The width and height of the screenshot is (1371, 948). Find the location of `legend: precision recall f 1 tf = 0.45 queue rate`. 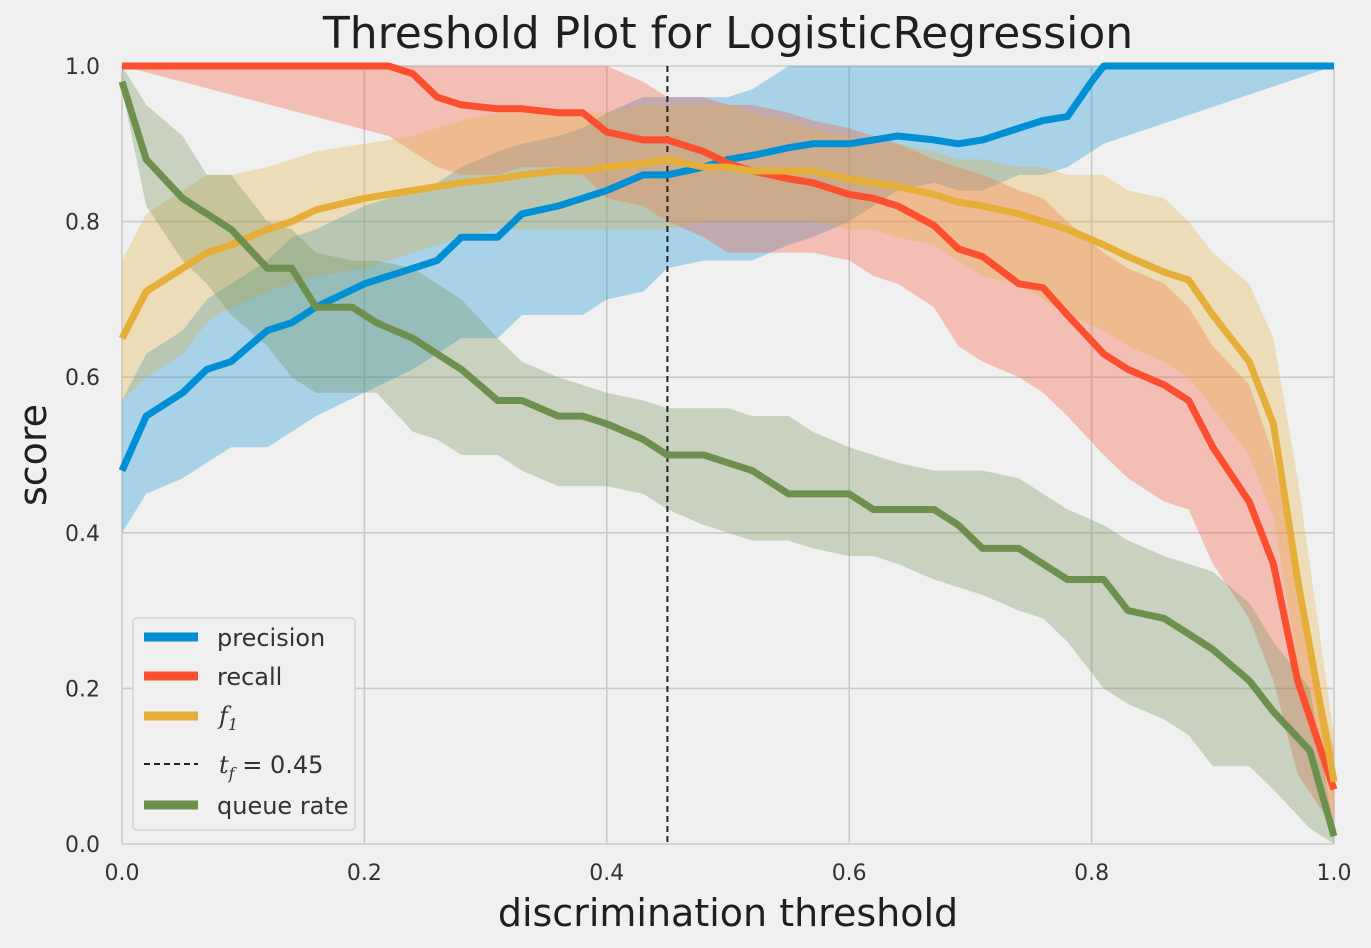

legend: precision recall f 1 tf = 0.45 queue rate is located at coordinates (244, 724).